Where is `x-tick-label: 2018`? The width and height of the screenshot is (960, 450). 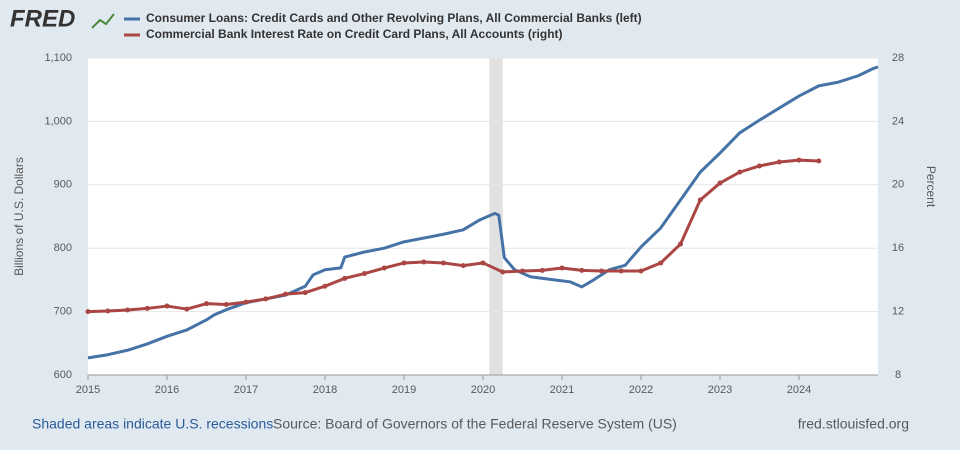 x-tick-label: 2018 is located at coordinates (325, 390).